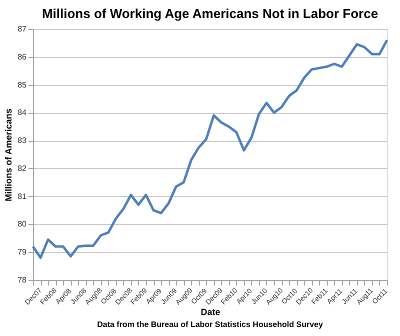  What do you see at coordinates (23, 168) in the screenshot?
I see `y-tick-label: 82` at bounding box center [23, 168].